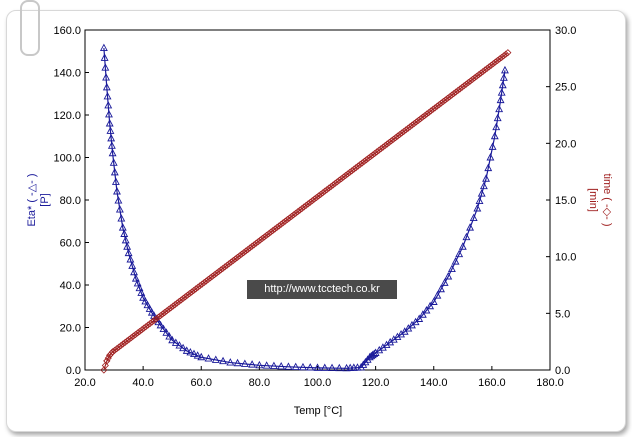 This screenshot has height=437, width=632. What do you see at coordinates (32, 199) in the screenshot?
I see `svg-text: Eta* ( -△- )` at bounding box center [32, 199].